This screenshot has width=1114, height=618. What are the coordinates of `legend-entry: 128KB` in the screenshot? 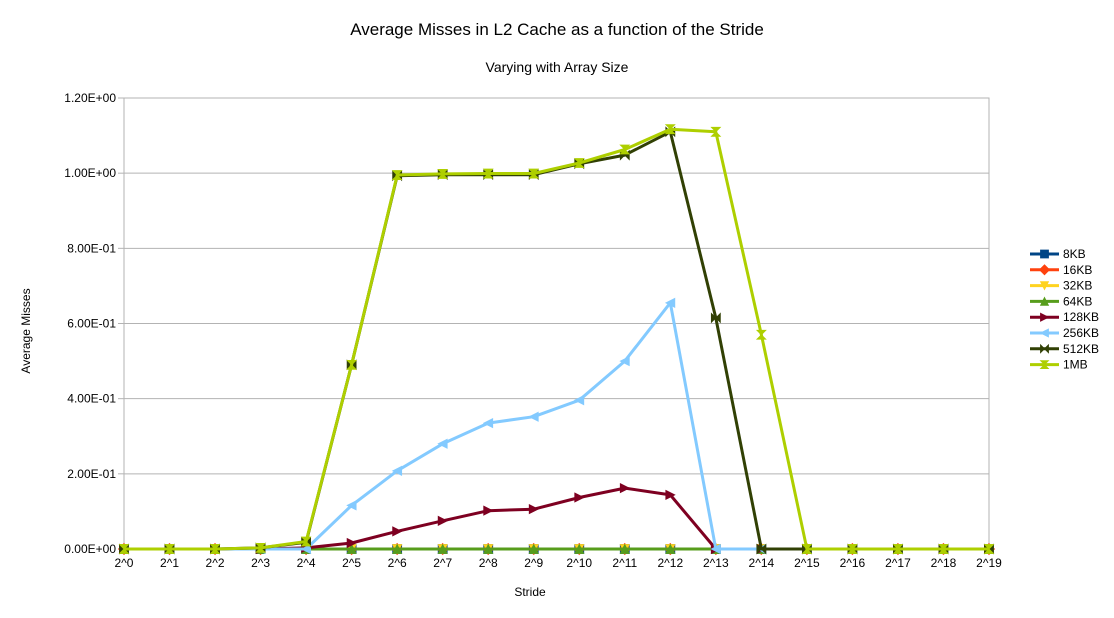 It's located at (1064, 317).